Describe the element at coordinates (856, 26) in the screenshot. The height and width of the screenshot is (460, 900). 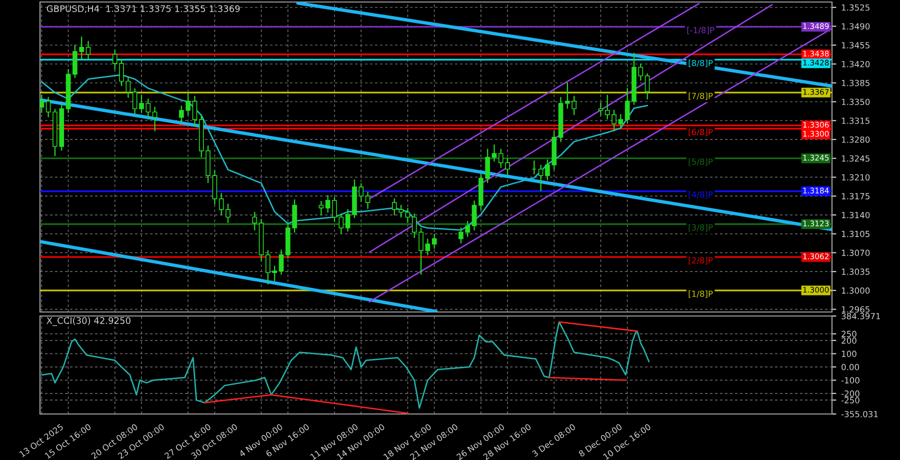
I see `y-tick-label: 1.3490` at that location.